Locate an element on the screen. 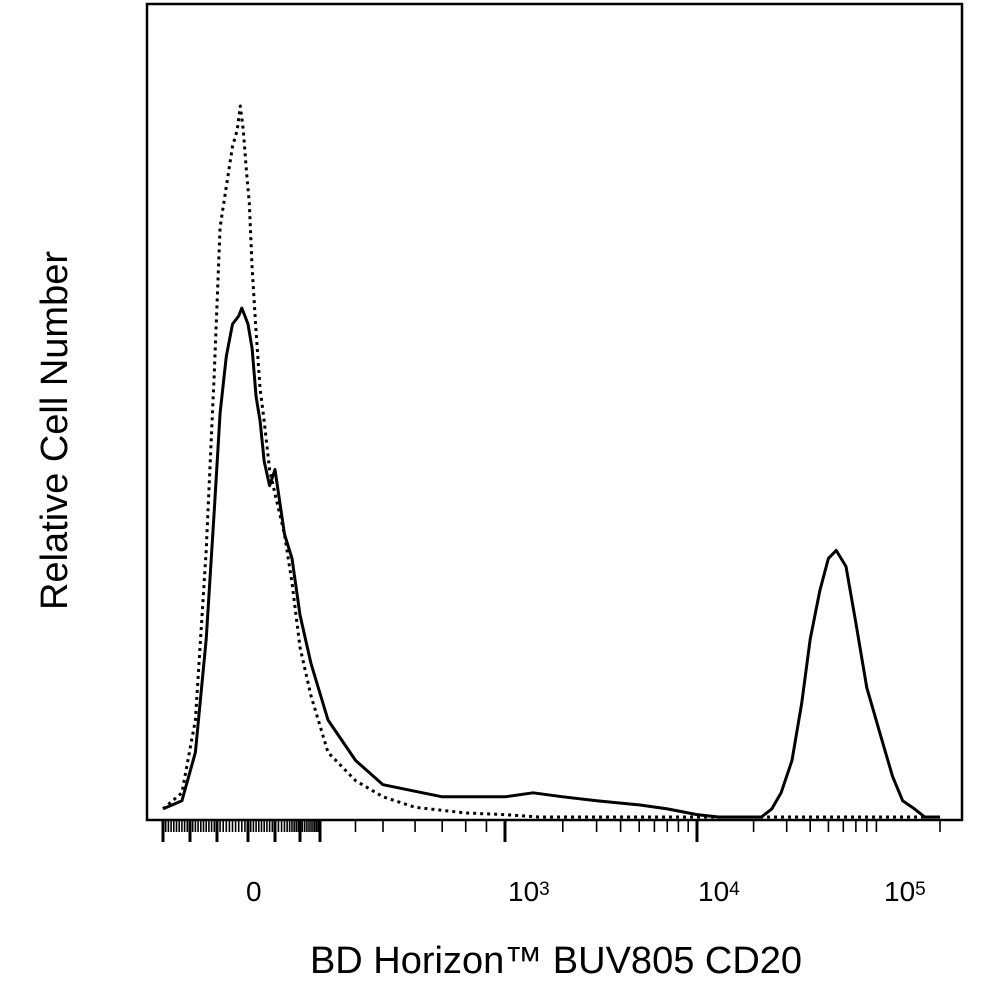 Image resolution: width=992 pixels, height=992 pixels. y-axis-label-container: Relative Cell Number is located at coordinates (55, 430).